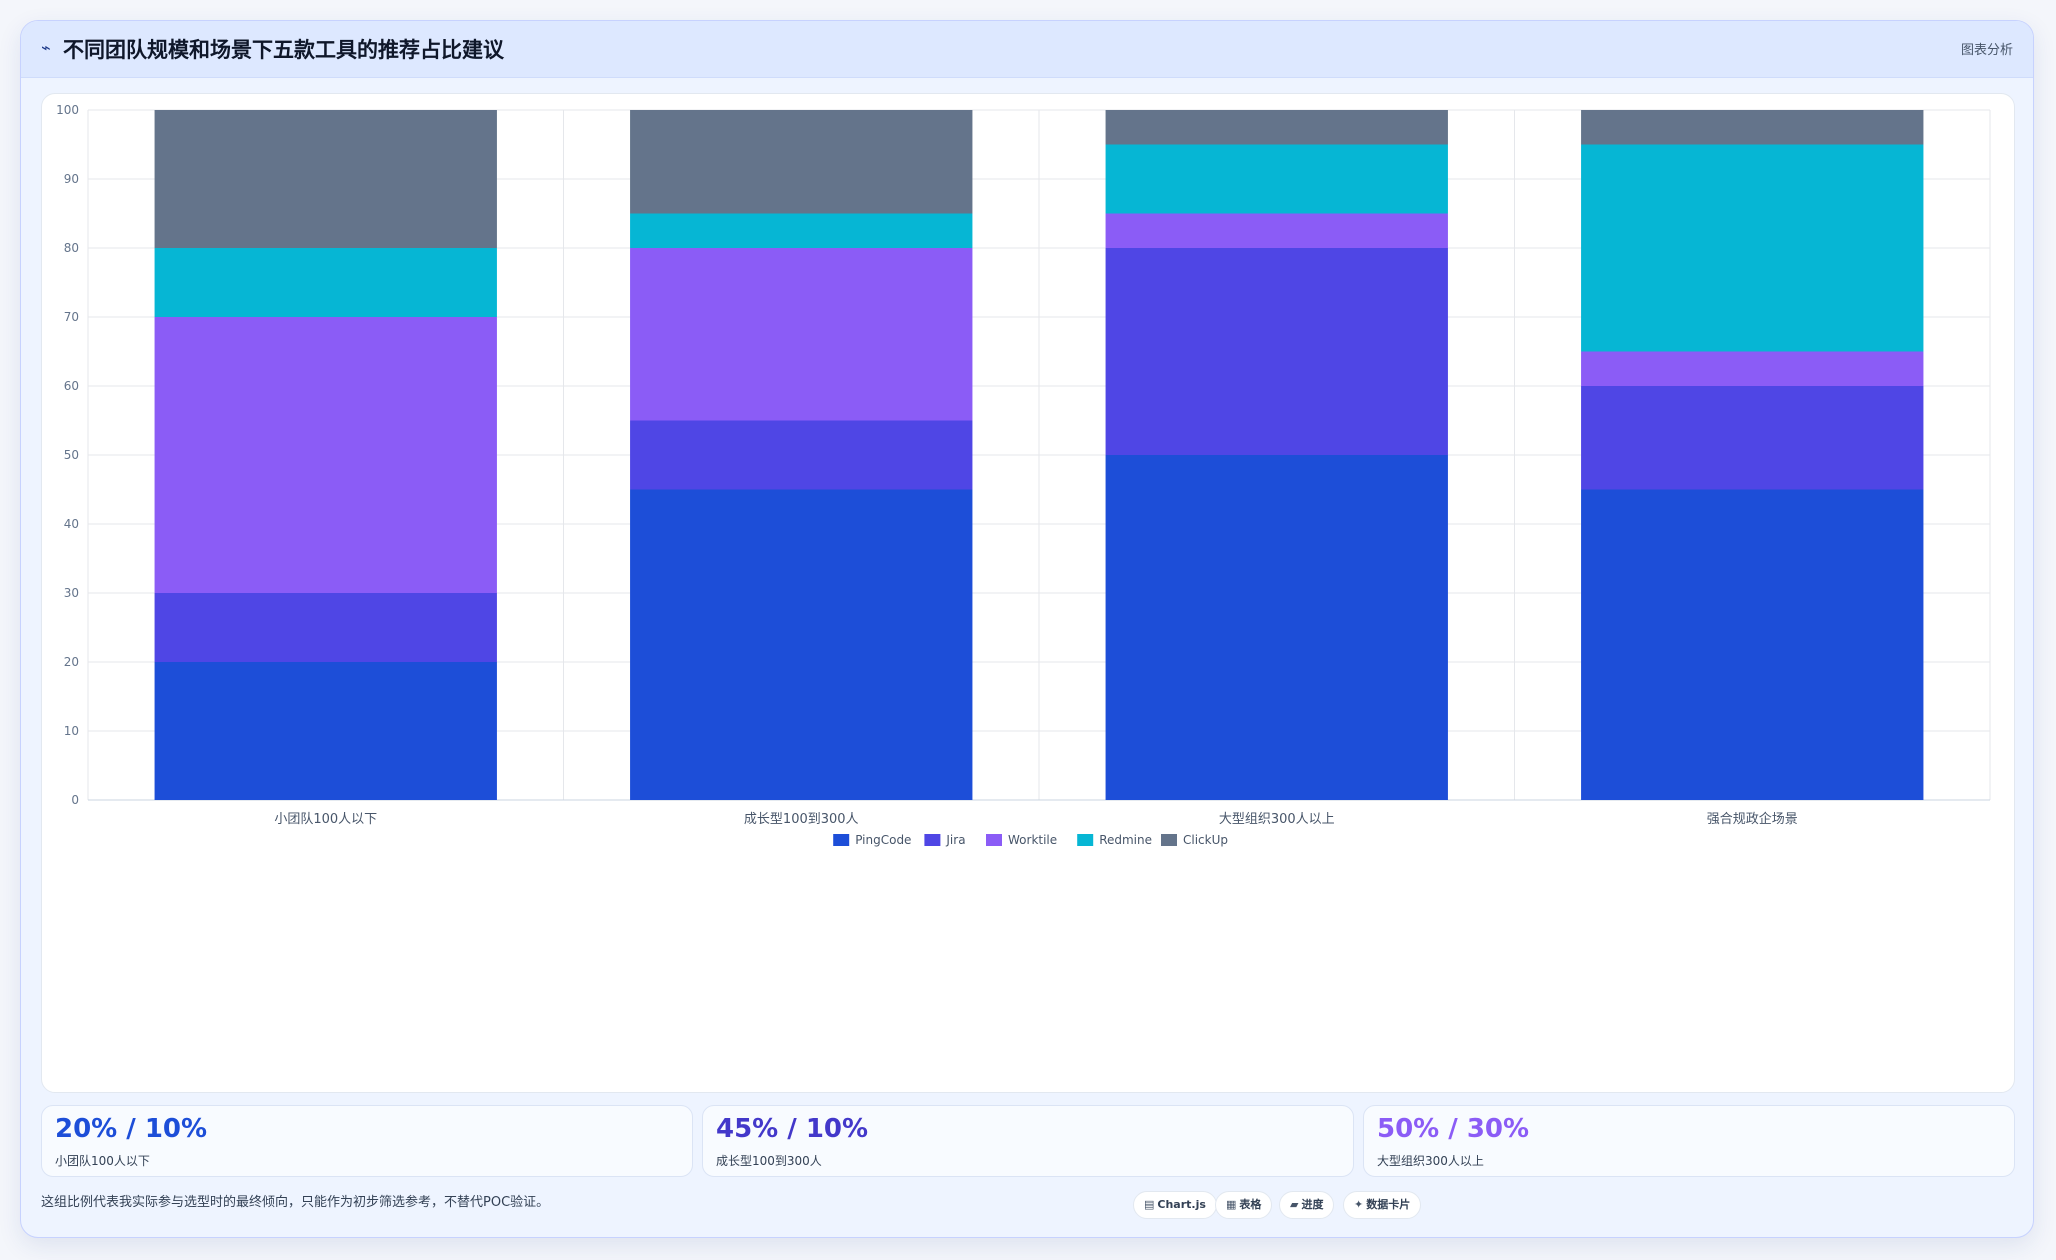 The width and height of the screenshot is (2056, 1260). Describe the element at coordinates (71, 593) in the screenshot. I see `y-tick-label: 30` at that location.